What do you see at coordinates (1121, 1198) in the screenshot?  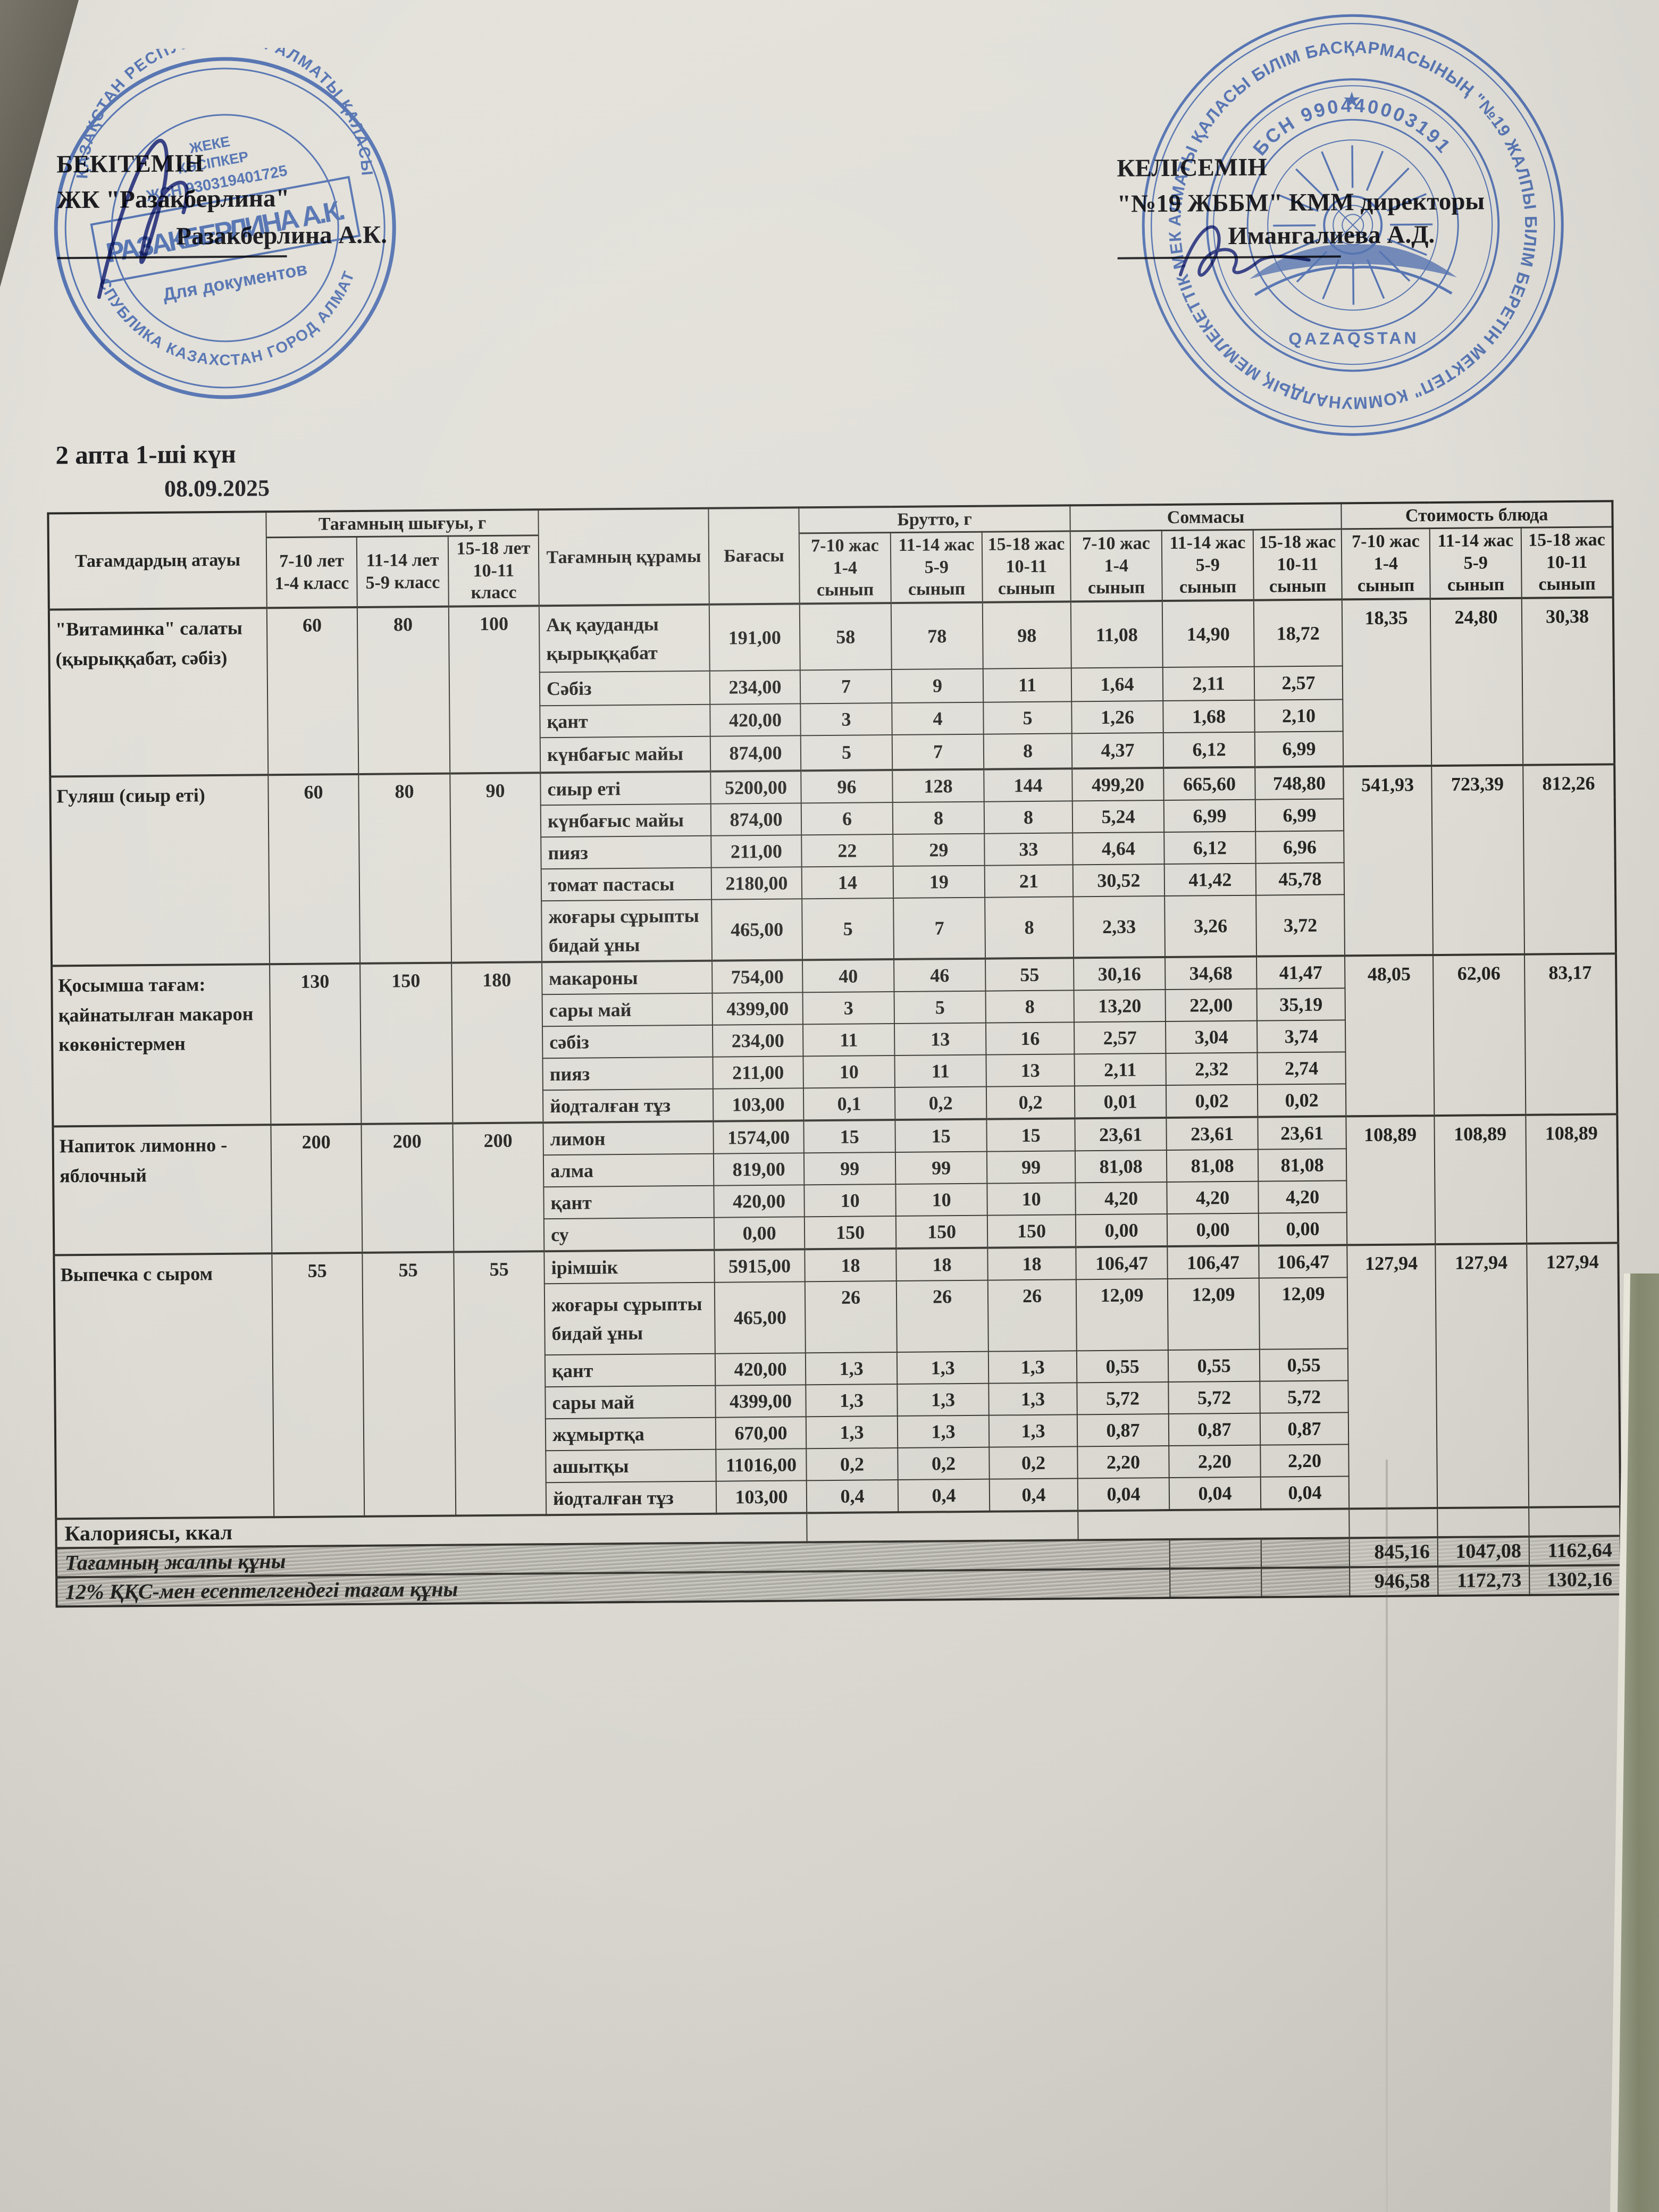 I see `somma-cell: 4,20` at bounding box center [1121, 1198].